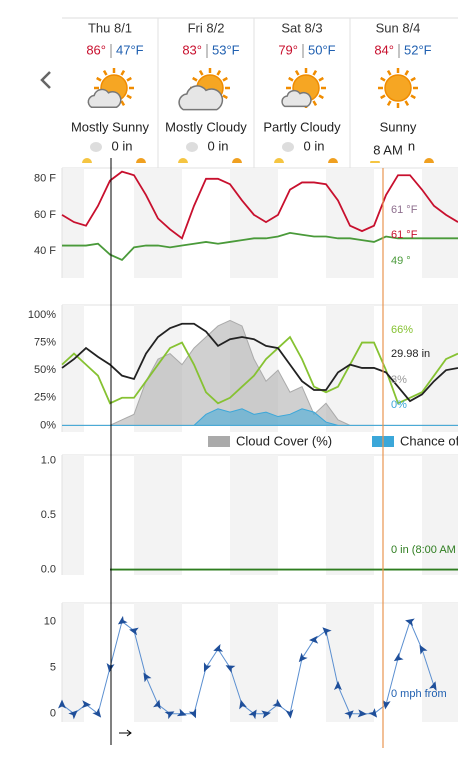  I want to click on day-label: Sat 8/3, so click(301, 27).